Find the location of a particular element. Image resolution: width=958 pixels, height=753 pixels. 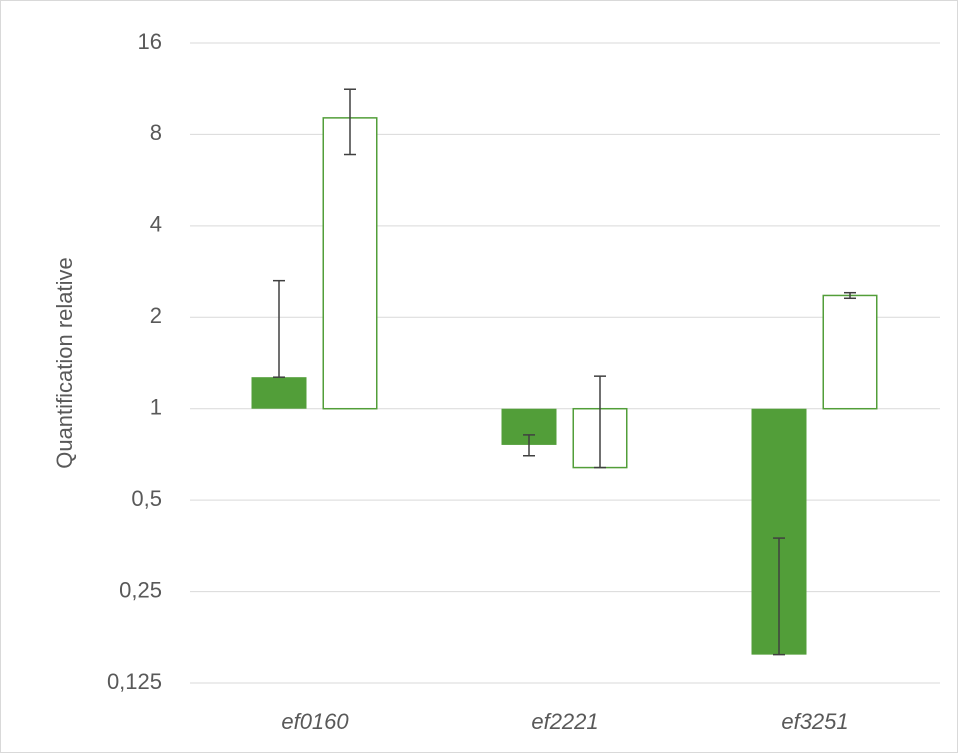

y-tick-label: 0,25 is located at coordinates (140, 589).